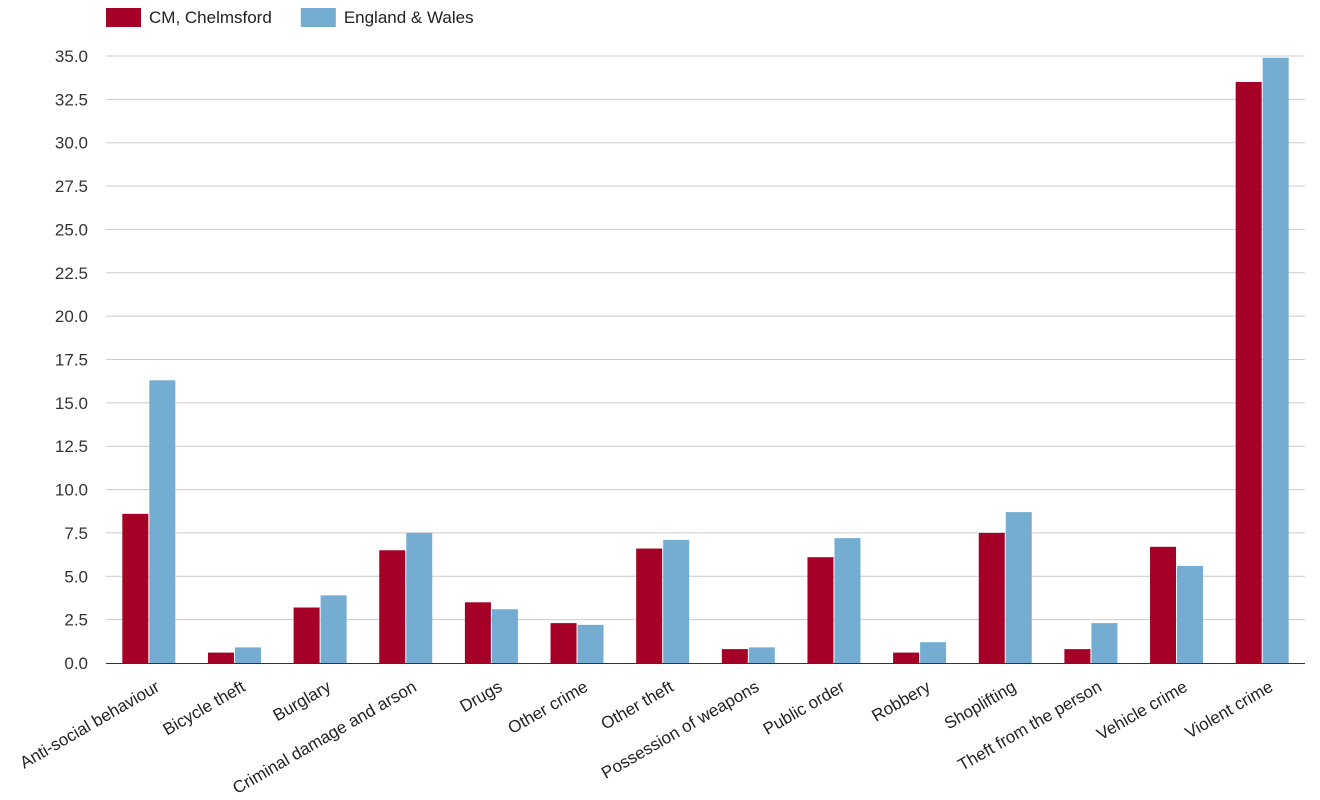 The image size is (1320, 800). What do you see at coordinates (71, 56) in the screenshot?
I see `y-tick-label-35-0: 35.0` at bounding box center [71, 56].